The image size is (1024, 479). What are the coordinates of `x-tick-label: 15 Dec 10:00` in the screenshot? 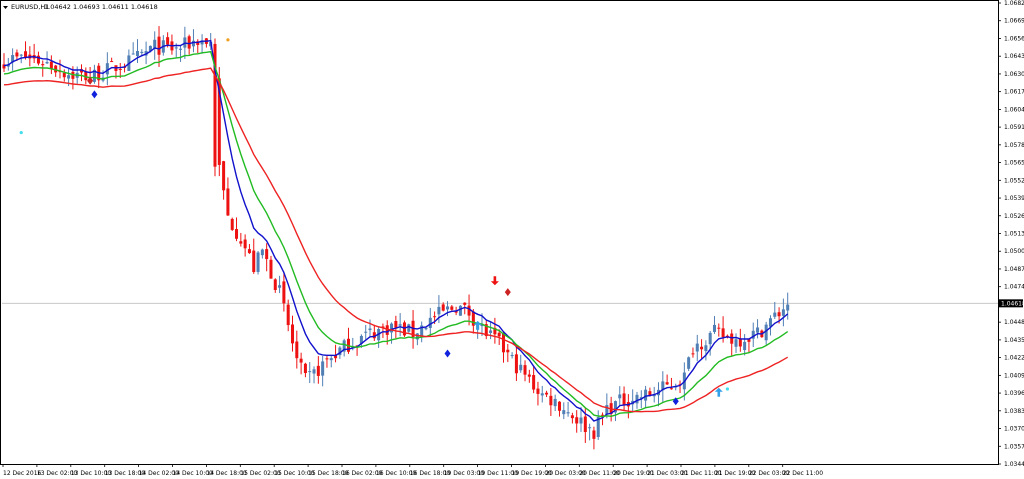 It's located at (294, 473).